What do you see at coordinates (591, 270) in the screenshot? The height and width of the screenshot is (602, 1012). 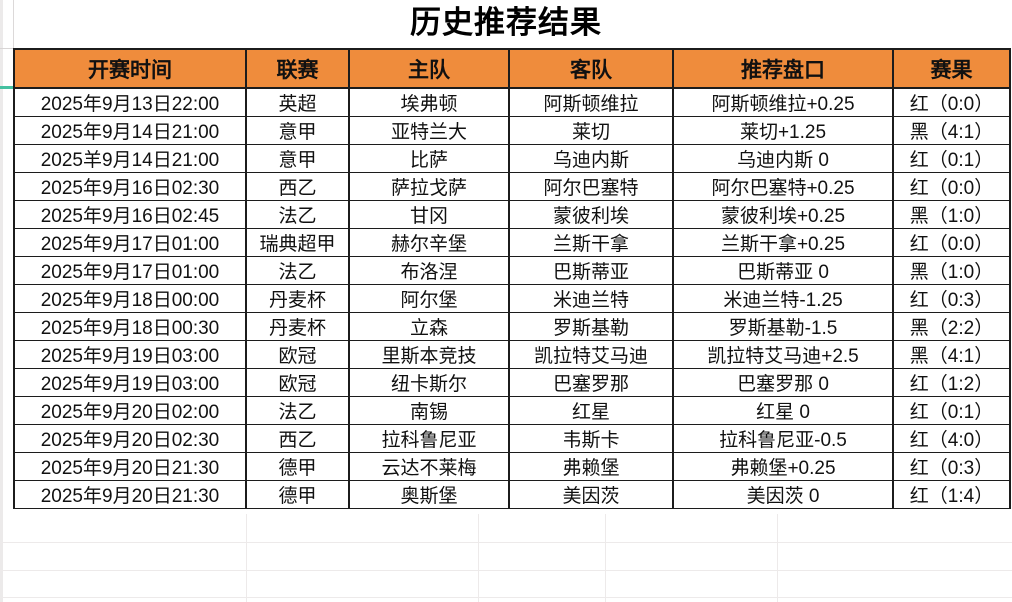 I see `cell-away: 巴斯蒂亚` at bounding box center [591, 270].